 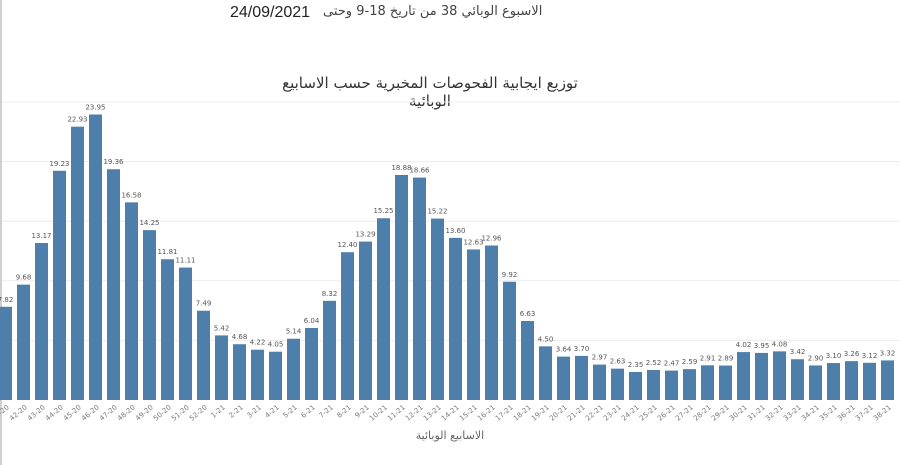 I want to click on data-label: 7.82, so click(x=6, y=300).